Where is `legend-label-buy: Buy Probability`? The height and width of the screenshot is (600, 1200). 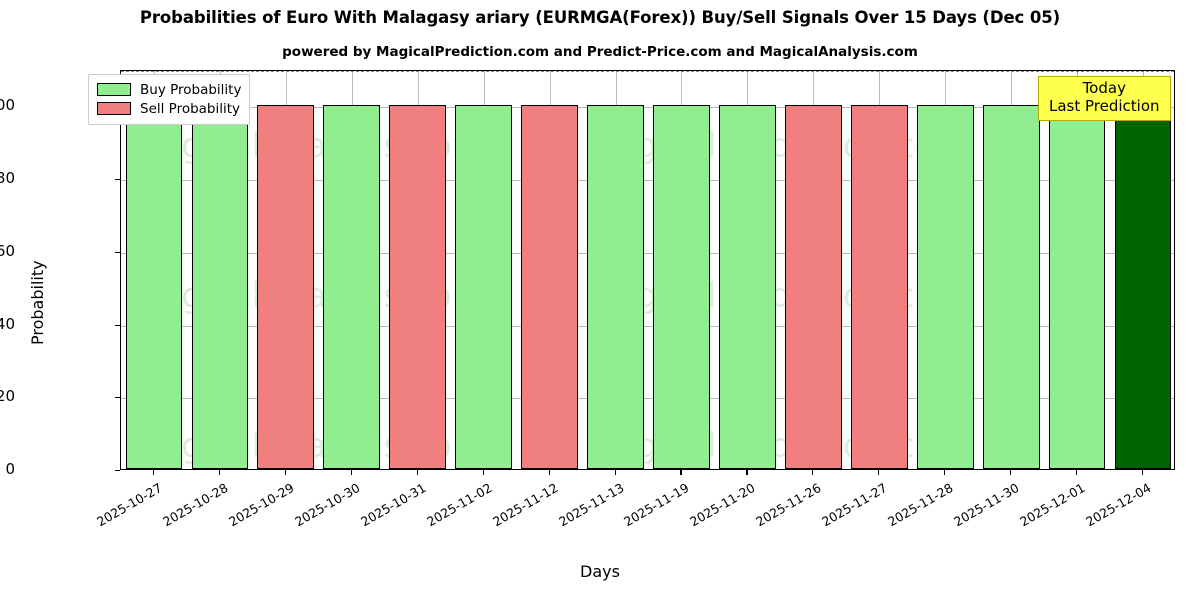
legend-label-buy: Buy Probability is located at coordinates (191, 89).